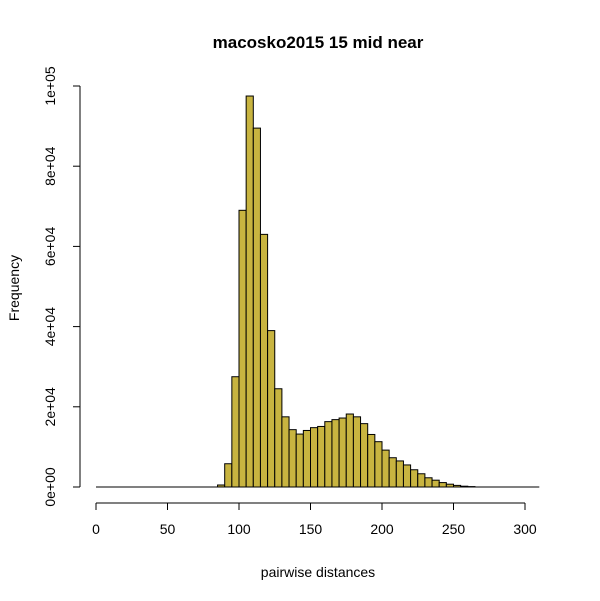 Image resolution: width=600 pixels, height=601 pixels. I want to click on y-tick-label-3: 6e+04, so click(50, 247).